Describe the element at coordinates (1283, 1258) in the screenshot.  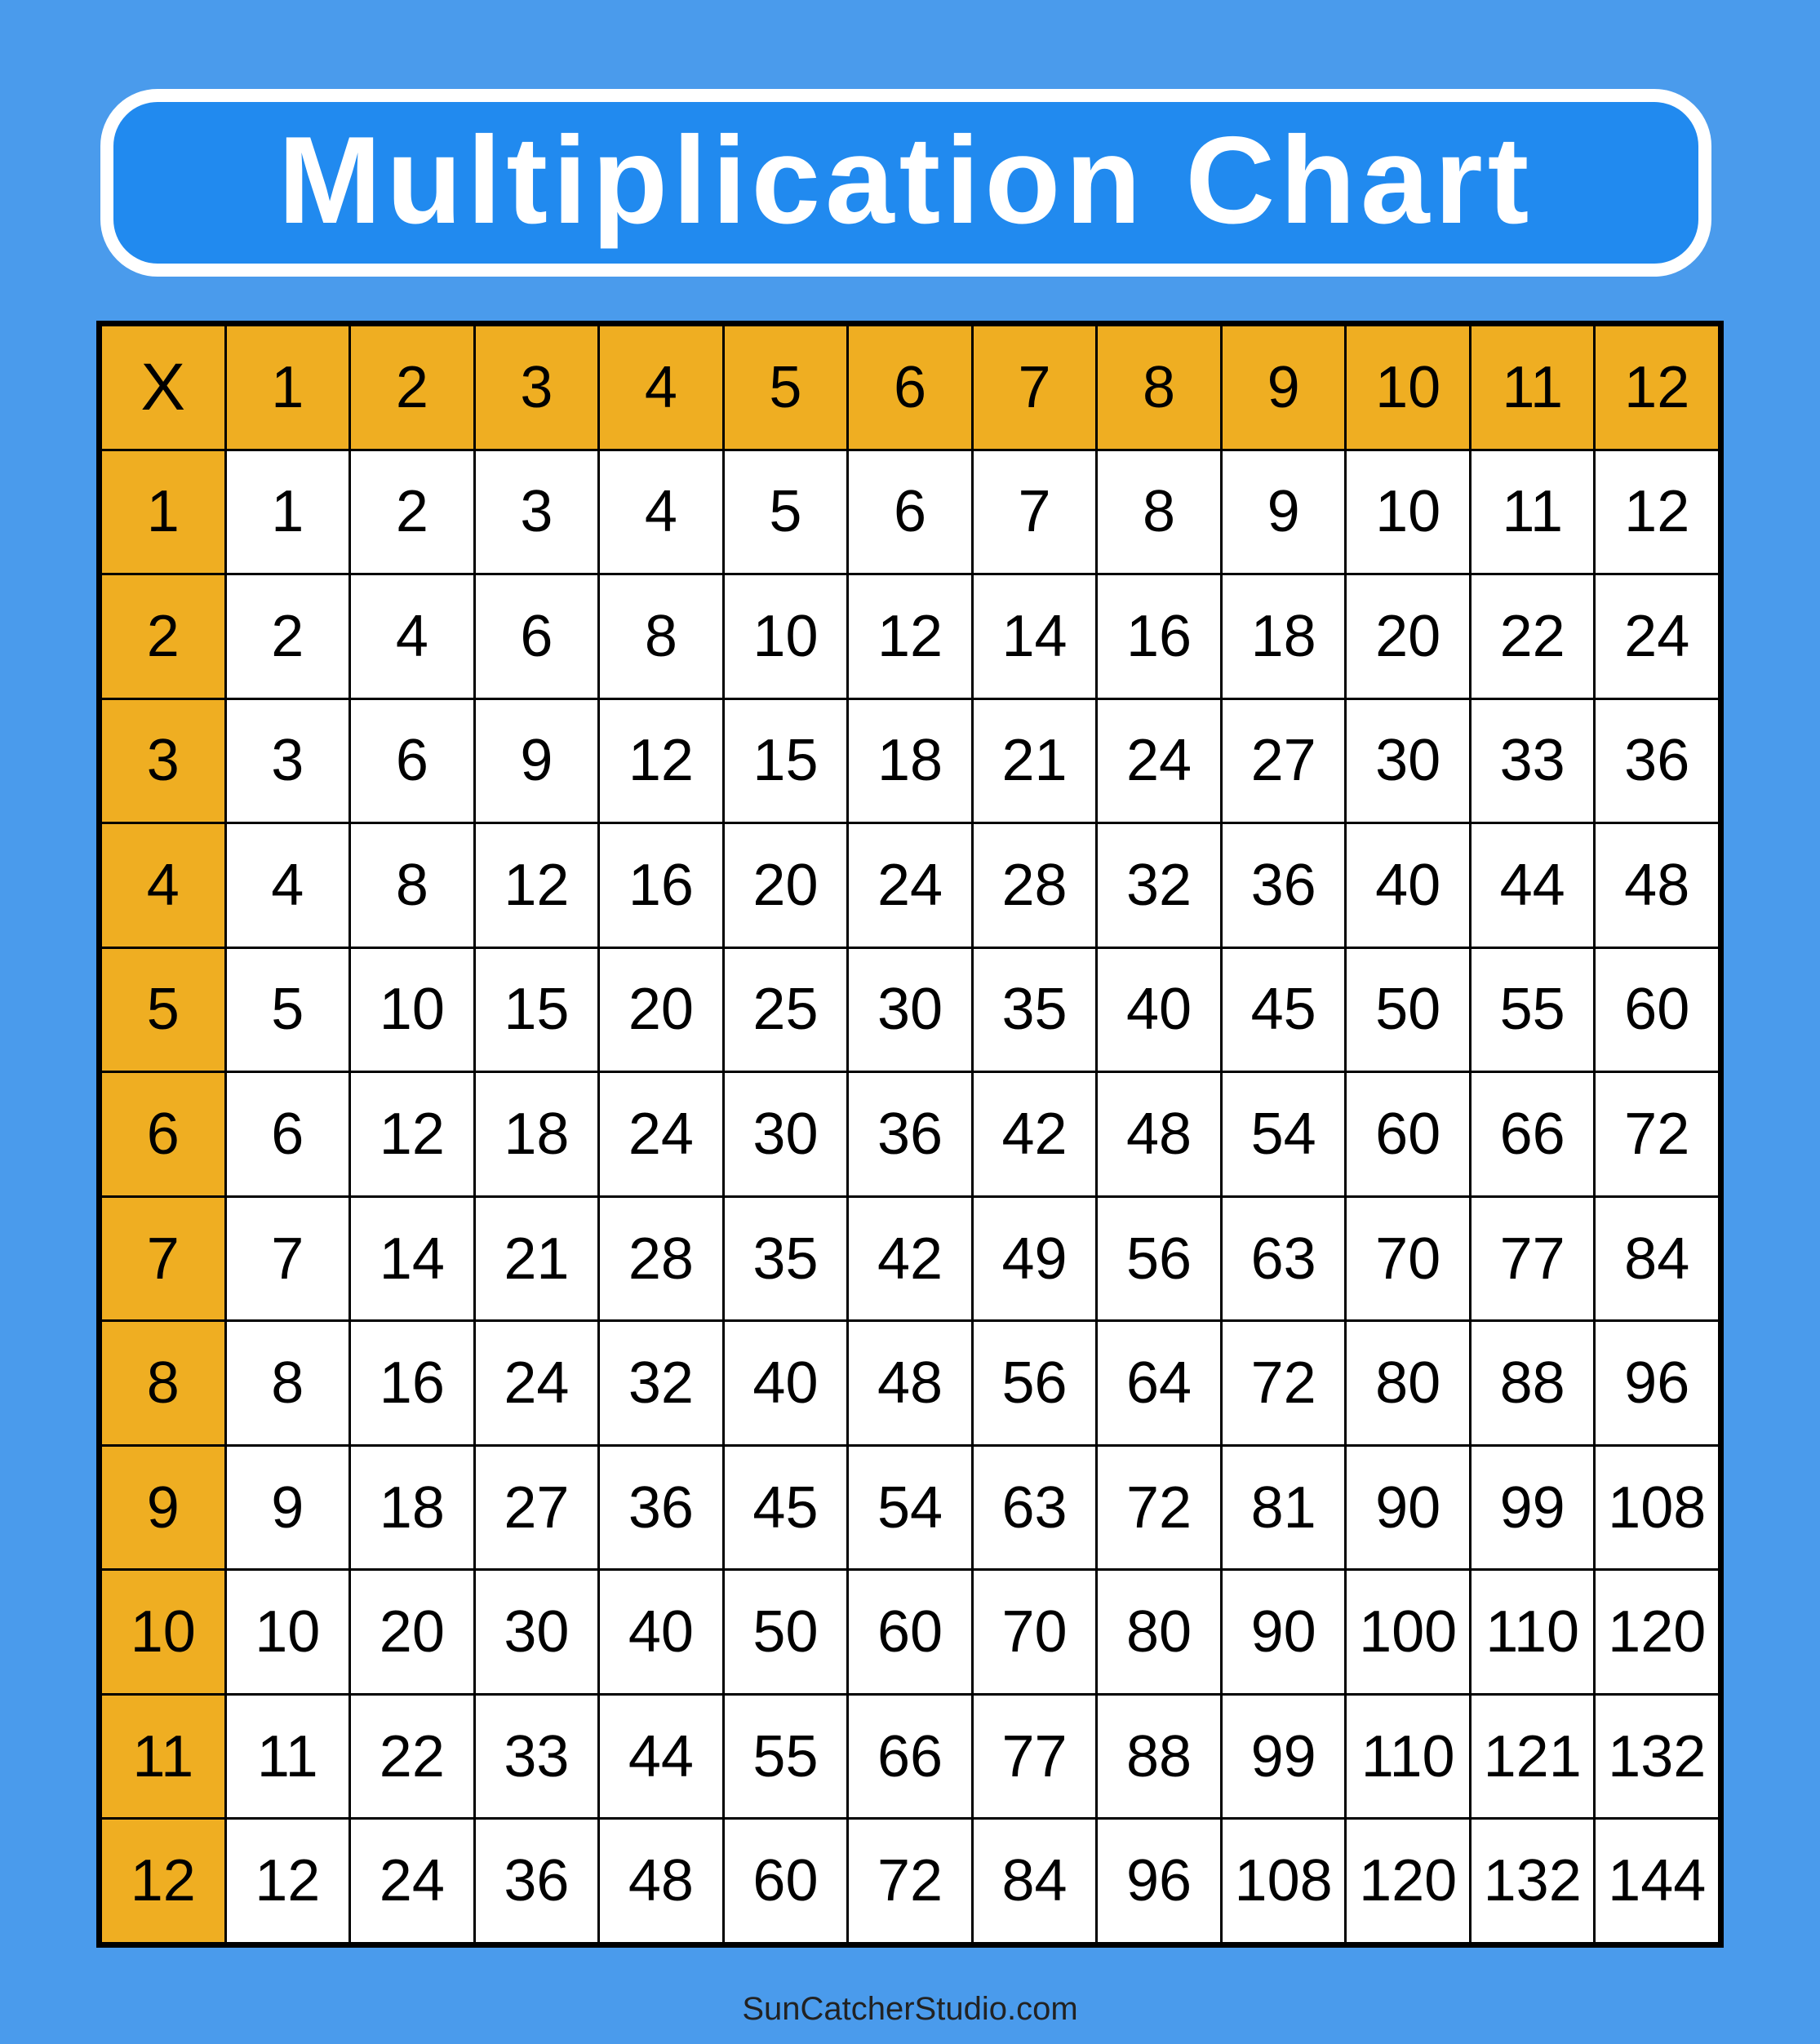
I see `product-cell: 63` at that location.